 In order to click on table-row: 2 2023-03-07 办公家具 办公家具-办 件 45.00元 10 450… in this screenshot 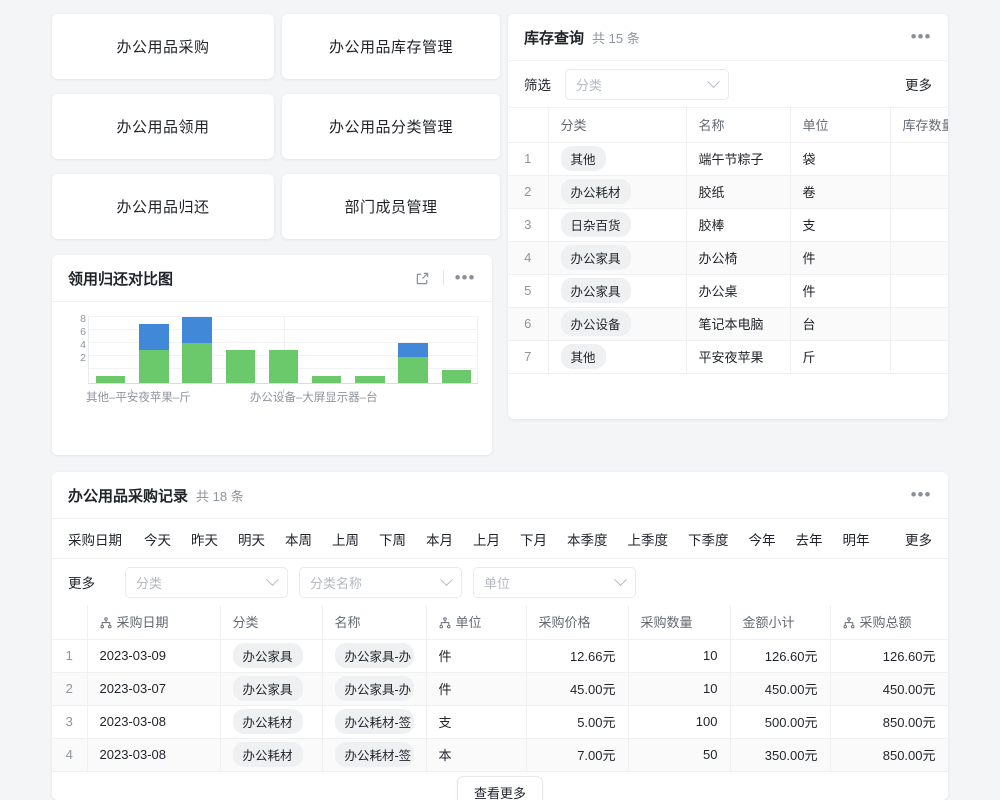, I will do `click(500, 689)`.